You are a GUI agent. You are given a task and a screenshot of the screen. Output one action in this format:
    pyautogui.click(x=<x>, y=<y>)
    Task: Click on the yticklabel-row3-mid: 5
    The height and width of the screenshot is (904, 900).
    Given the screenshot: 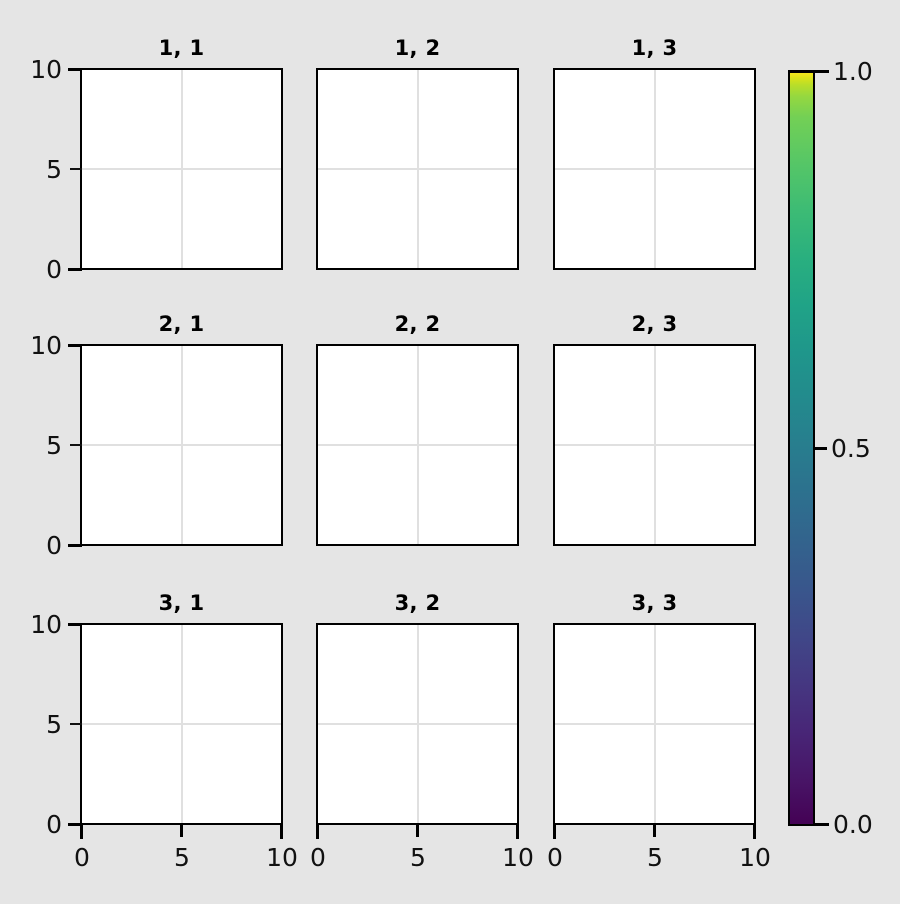 What is the action you would take?
    pyautogui.click(x=54, y=724)
    